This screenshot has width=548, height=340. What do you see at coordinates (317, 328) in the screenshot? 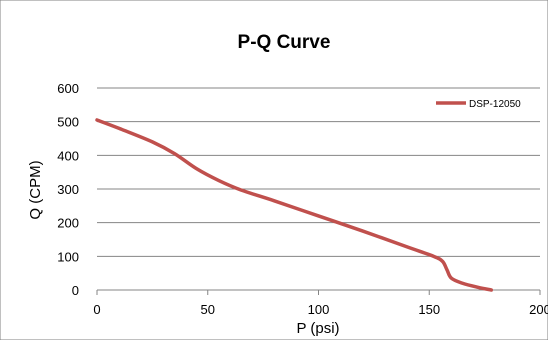
I see `x-axis-label: P (psi)` at bounding box center [317, 328].